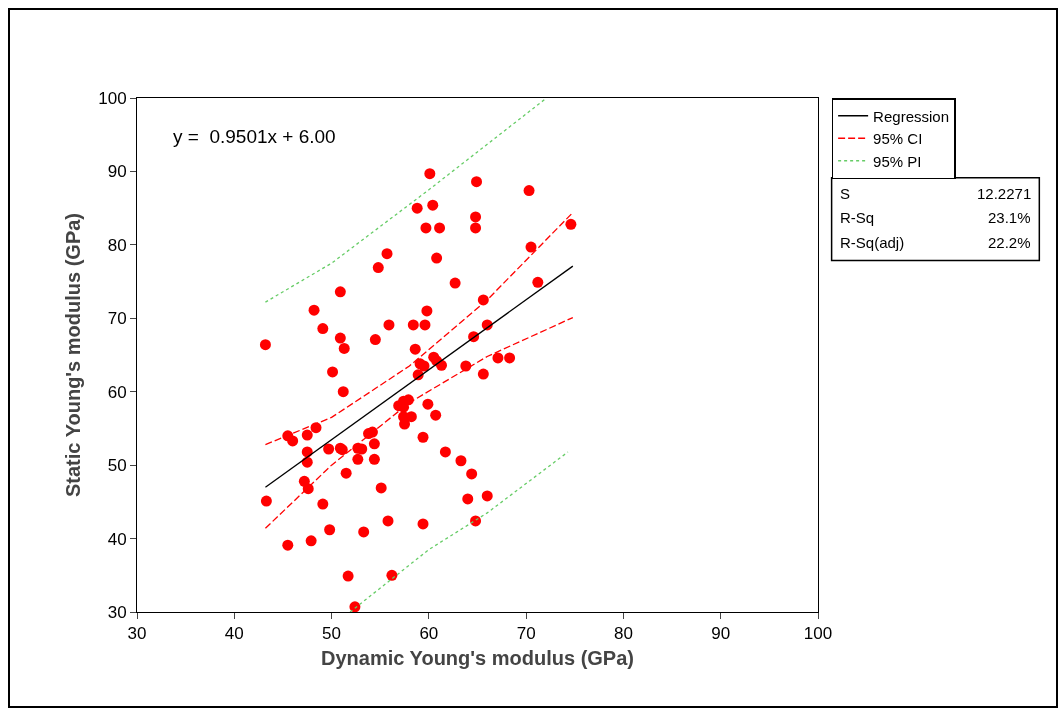 This screenshot has width=1062, height=710. I want to click on x-tick-label: 40, so click(234, 634).